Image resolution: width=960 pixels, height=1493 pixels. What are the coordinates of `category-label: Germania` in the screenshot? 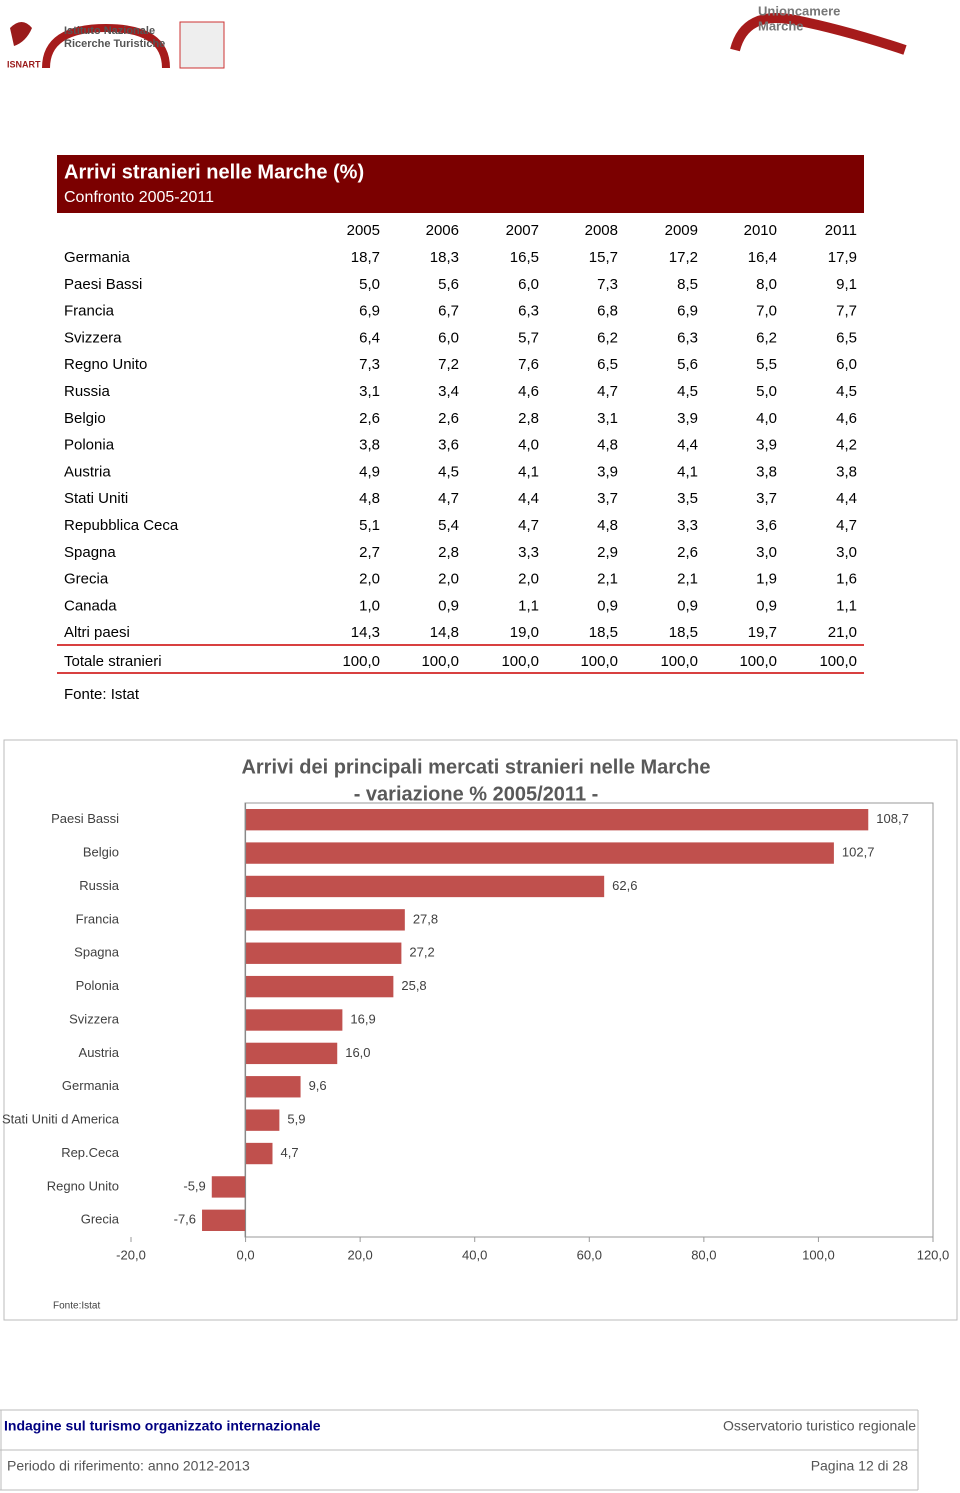 It's located at (91, 1085).